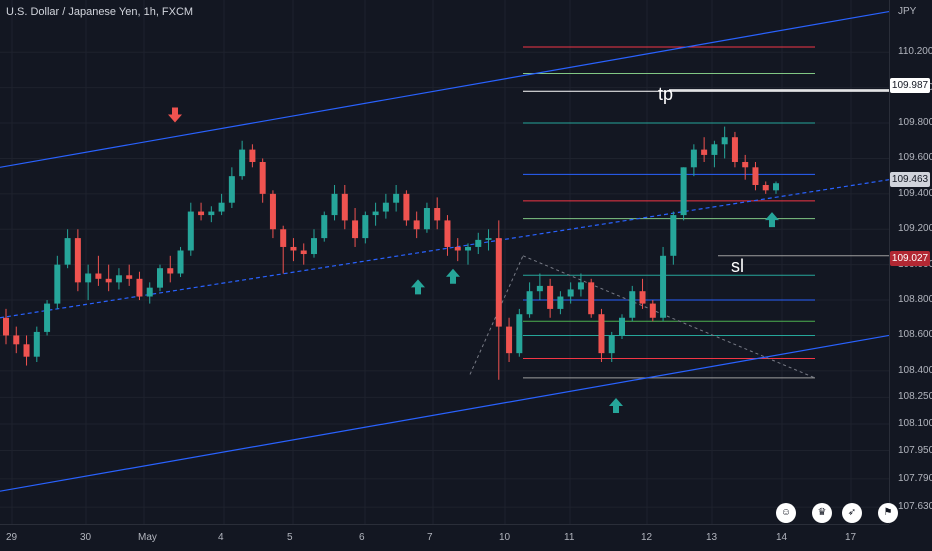  I want to click on trendline-dashed, so click(496, 315).